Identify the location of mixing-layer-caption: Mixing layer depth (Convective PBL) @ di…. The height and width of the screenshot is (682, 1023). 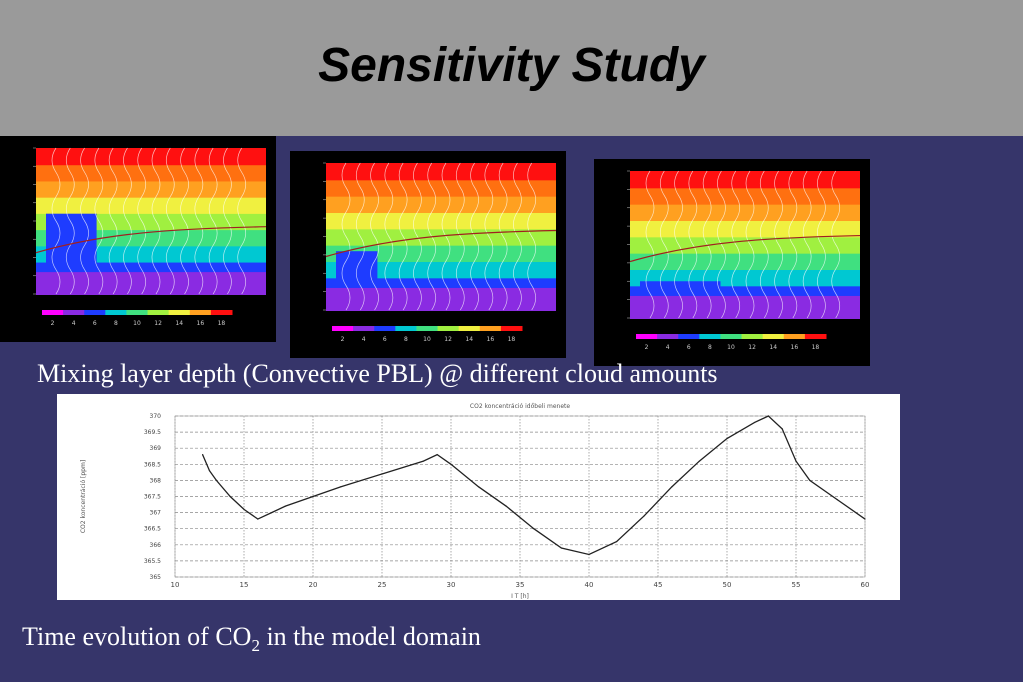
(377, 373).